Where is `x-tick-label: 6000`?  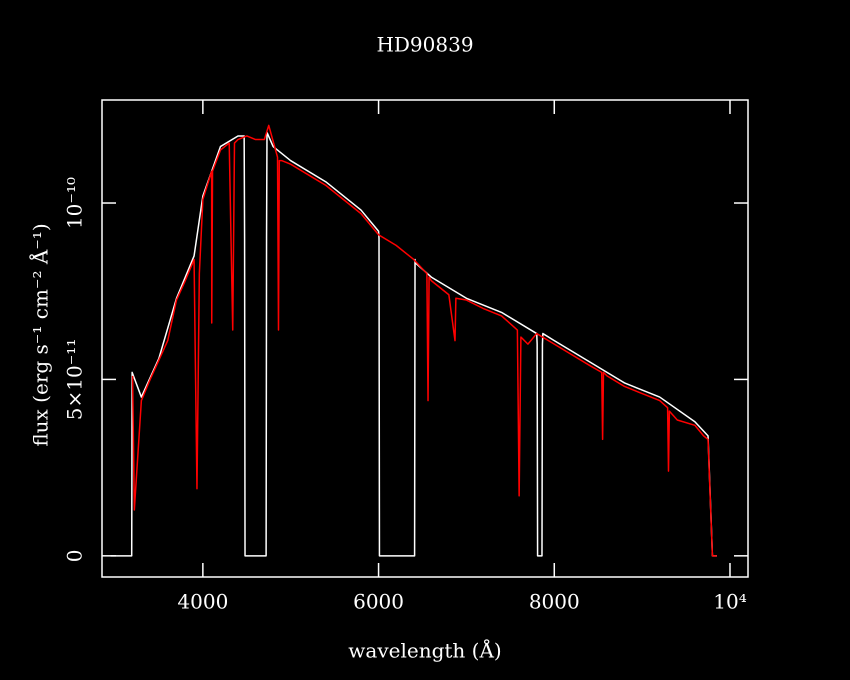
x-tick-label: 6000 is located at coordinates (378, 602).